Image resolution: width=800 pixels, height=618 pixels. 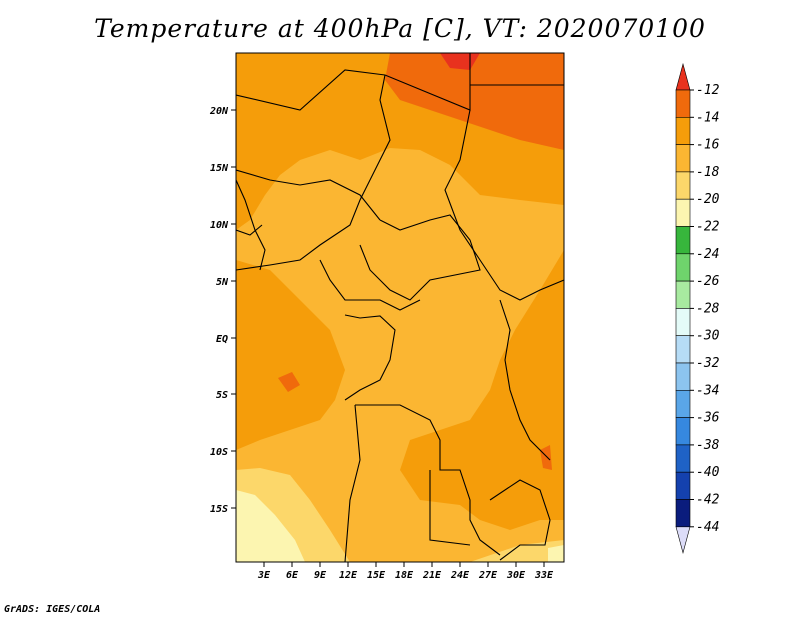 I want to click on colorbar-label: -16, so click(x=708, y=145).